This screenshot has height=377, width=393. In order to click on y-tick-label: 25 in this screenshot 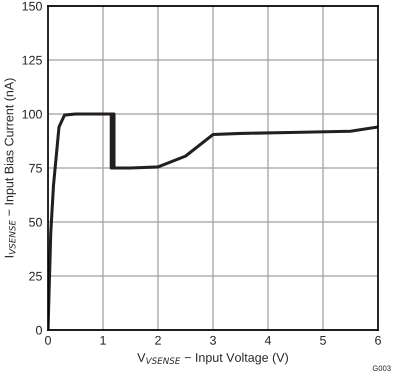, I will do `click(35, 276)`.